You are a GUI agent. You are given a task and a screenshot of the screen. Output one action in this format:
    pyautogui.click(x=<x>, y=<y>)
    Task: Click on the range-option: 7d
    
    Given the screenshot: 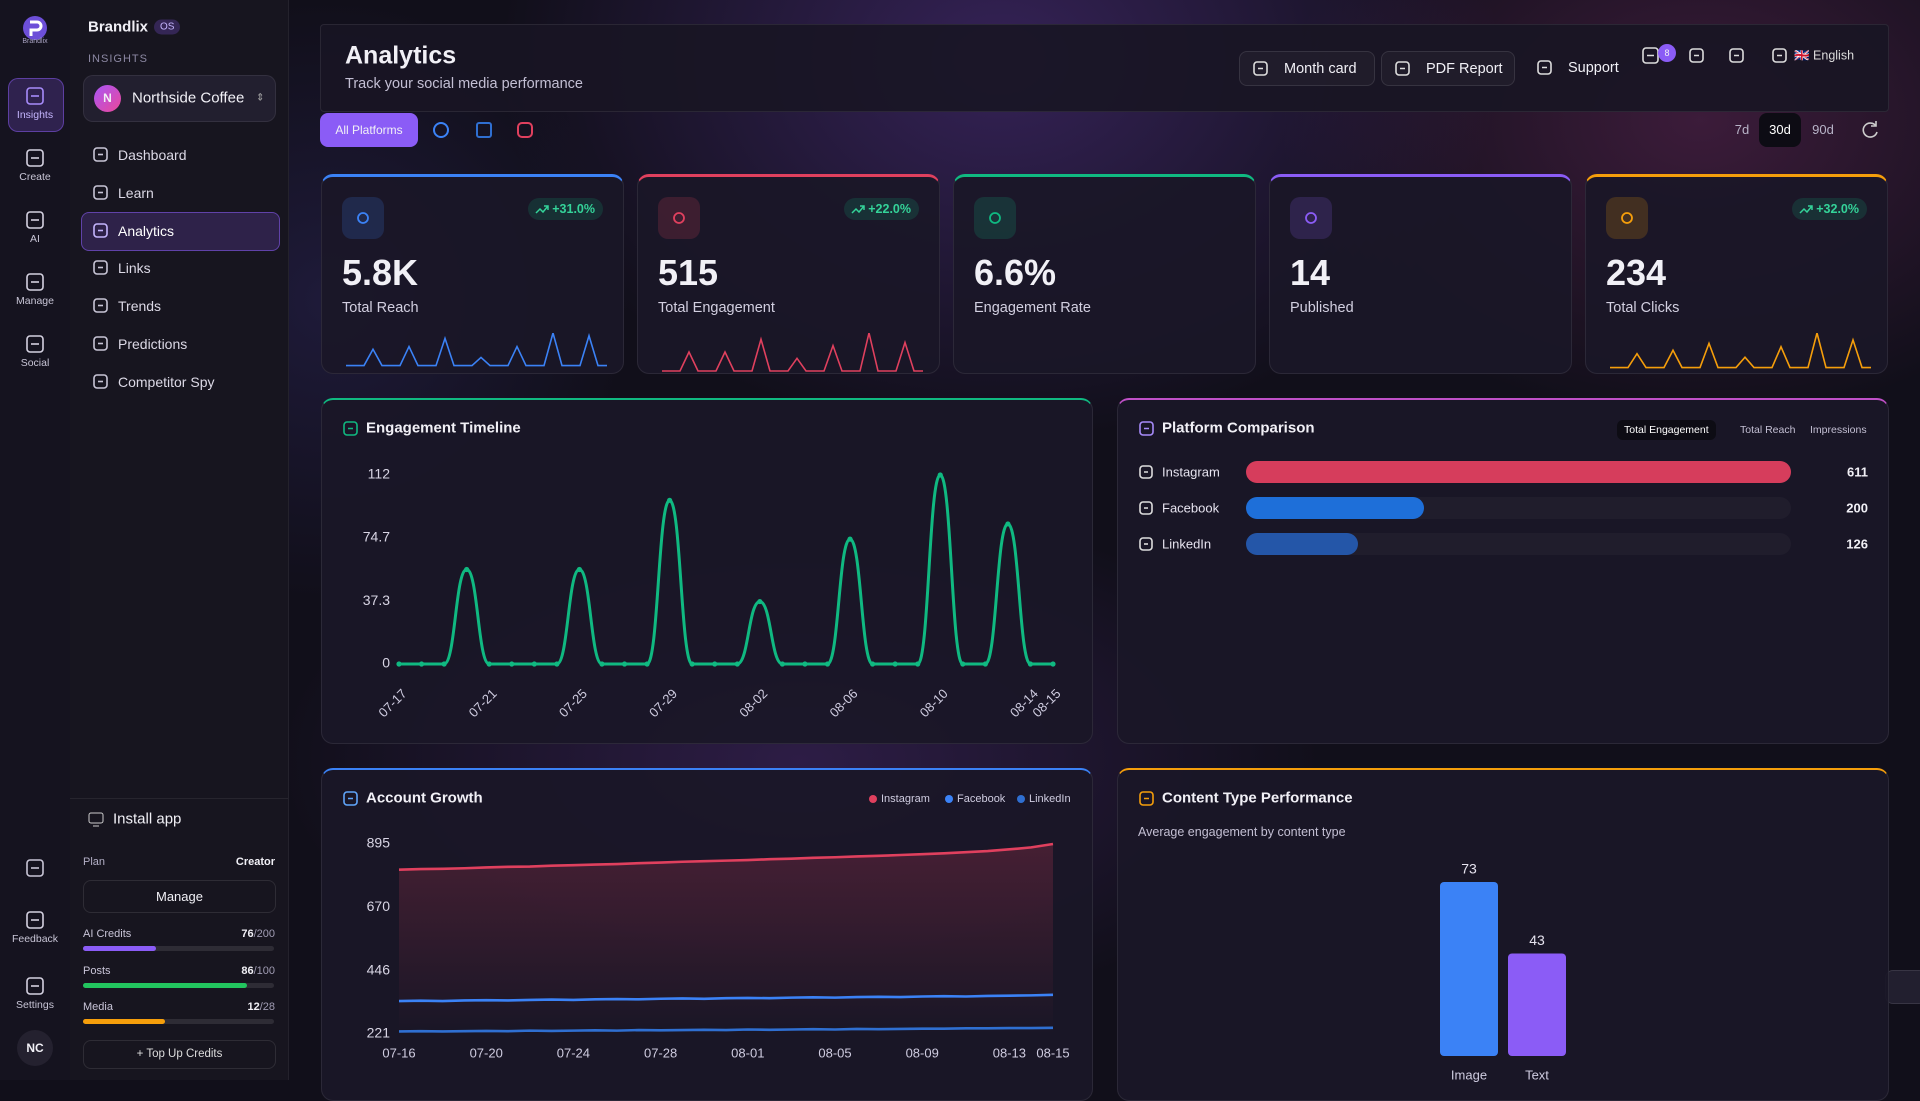 What is the action you would take?
    pyautogui.click(x=1742, y=129)
    